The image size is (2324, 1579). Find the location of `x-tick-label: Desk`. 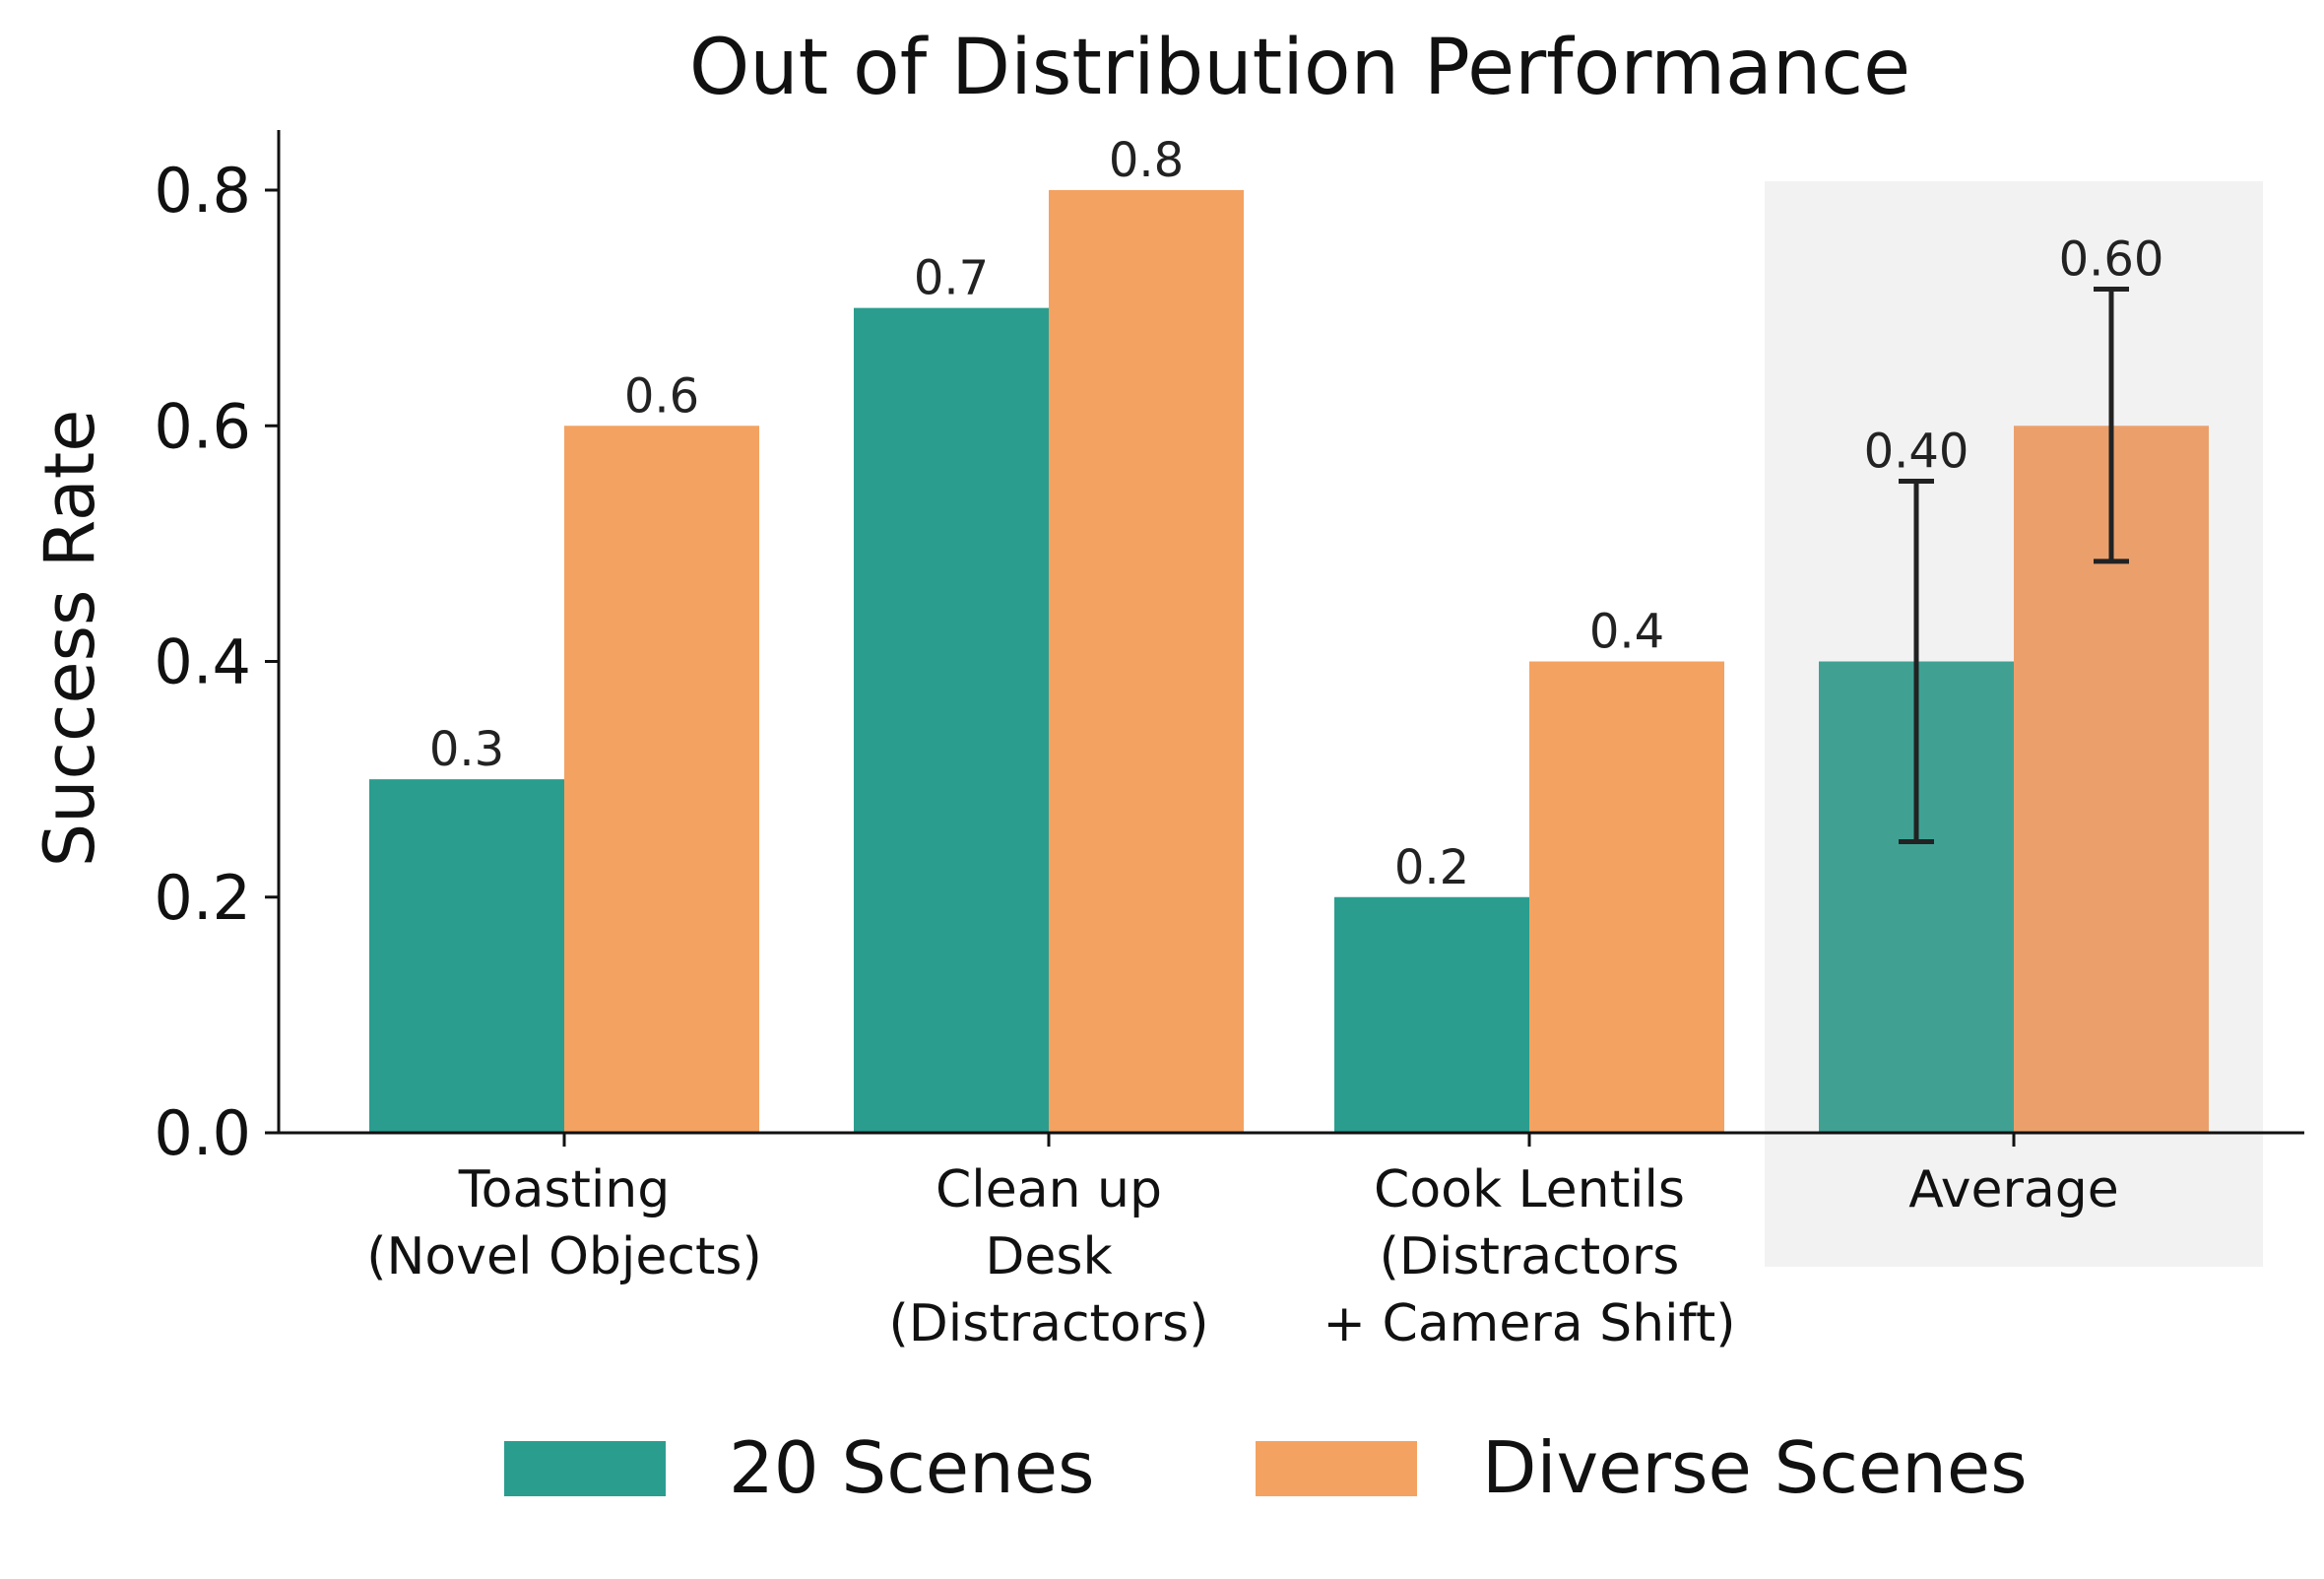

x-tick-label: Desk is located at coordinates (1048, 1257).